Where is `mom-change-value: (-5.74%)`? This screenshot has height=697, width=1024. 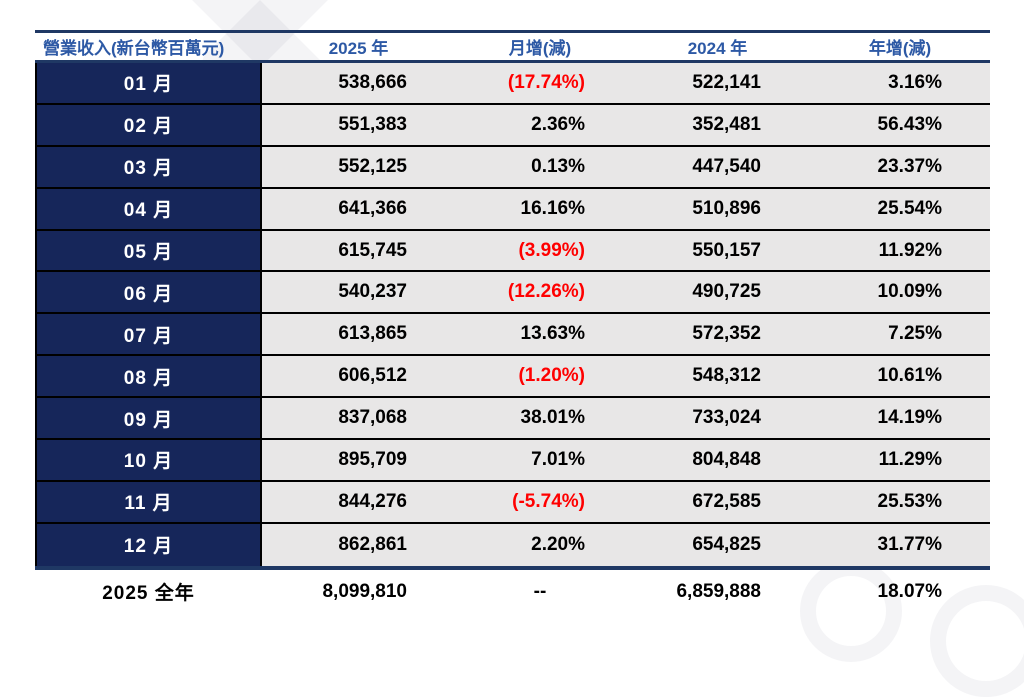 mom-change-value: (-5.74%) is located at coordinates (540, 501).